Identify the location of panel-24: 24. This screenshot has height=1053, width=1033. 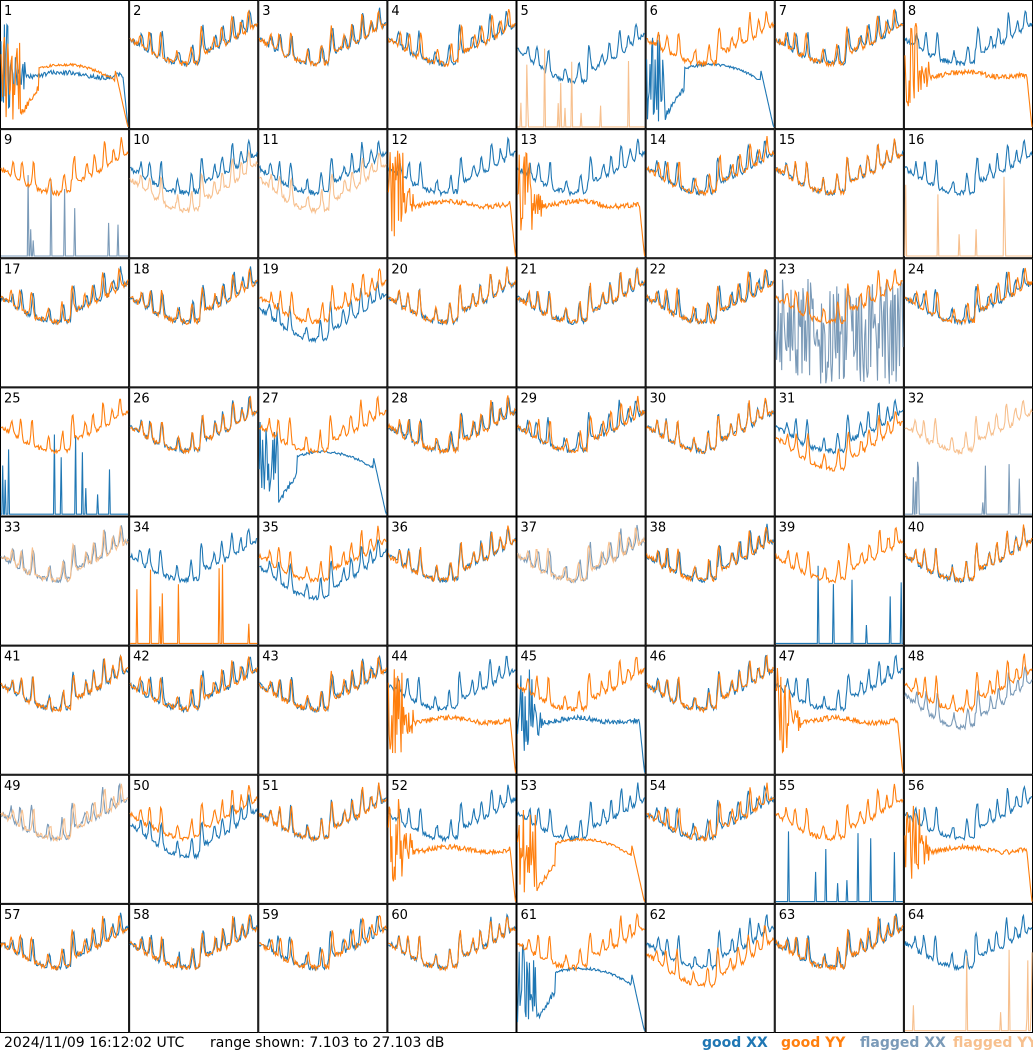
(968, 323).